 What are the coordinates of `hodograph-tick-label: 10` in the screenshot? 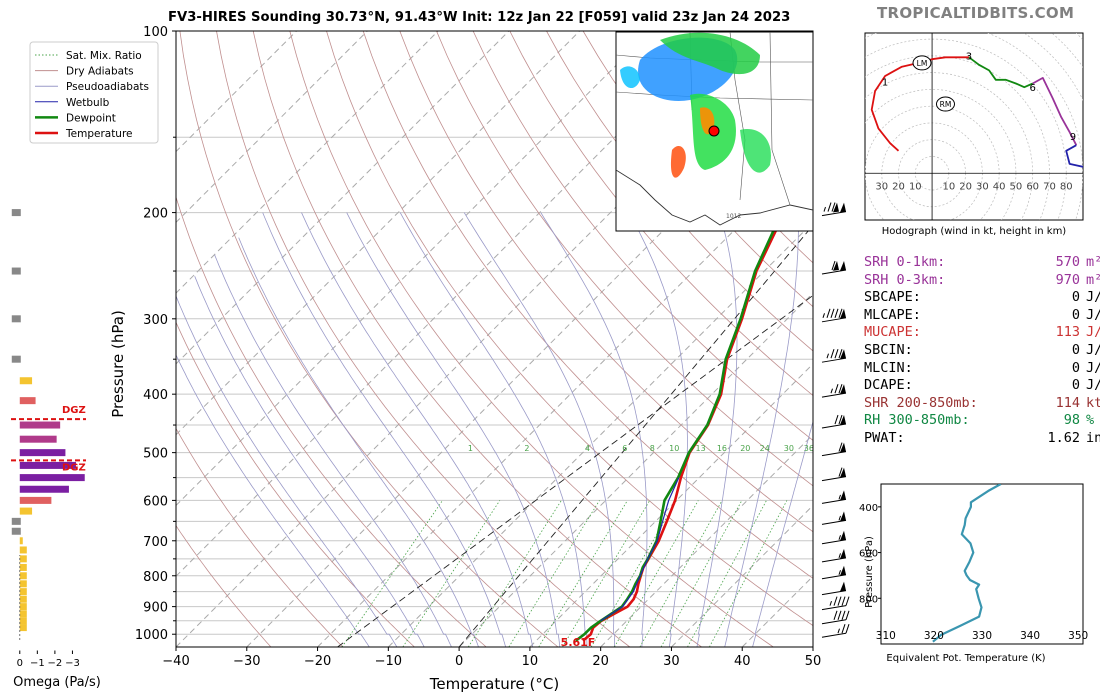 It's located at (948, 186).